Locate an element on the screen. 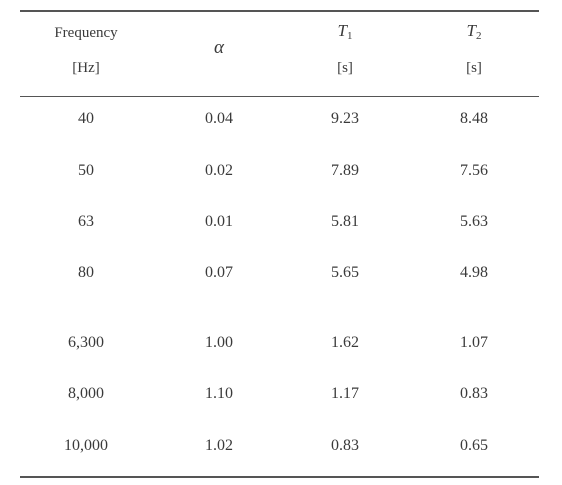  cell-alpha: 0.04 is located at coordinates (219, 118).